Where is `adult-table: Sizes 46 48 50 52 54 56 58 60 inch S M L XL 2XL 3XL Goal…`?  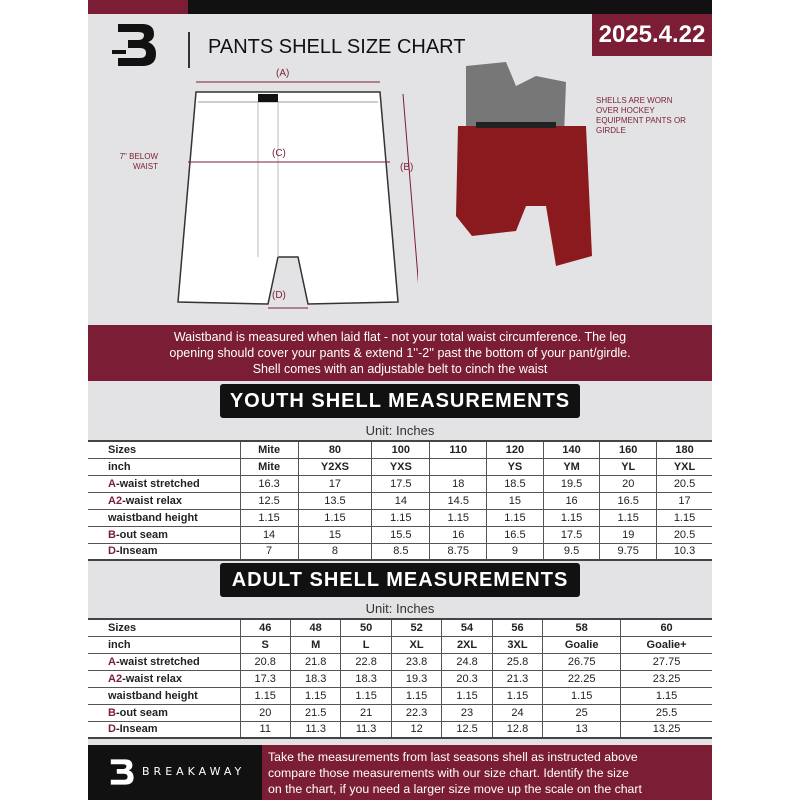 adult-table: Sizes 46 48 50 52 54 56 58 60 inch S M L XL 2XL 3XL Goal… is located at coordinates (400, 678).